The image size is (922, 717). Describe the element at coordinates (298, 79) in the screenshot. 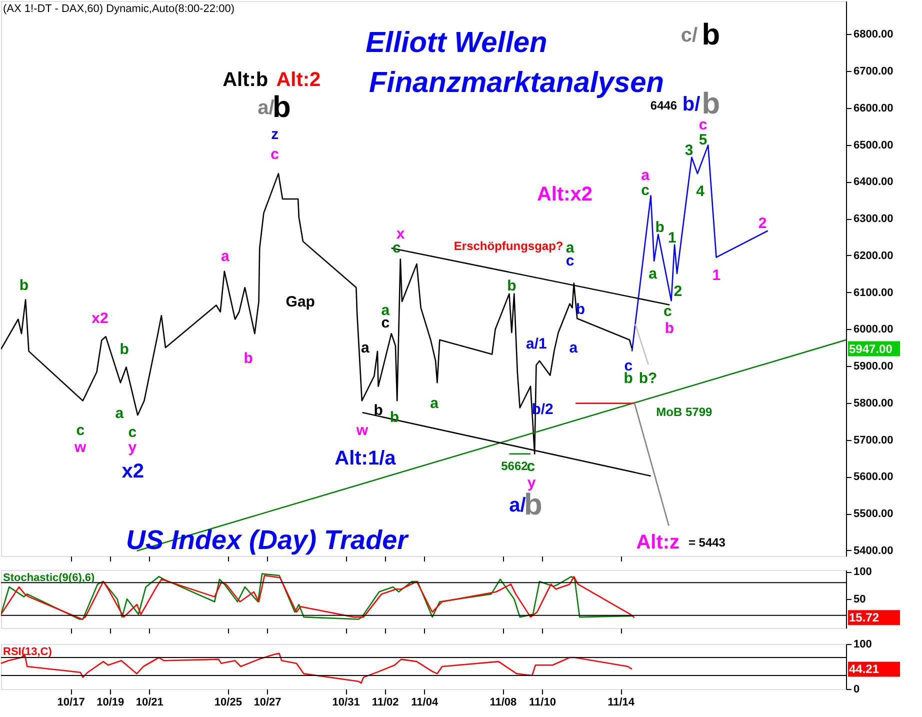

I see `annotation: Alt:2` at that location.